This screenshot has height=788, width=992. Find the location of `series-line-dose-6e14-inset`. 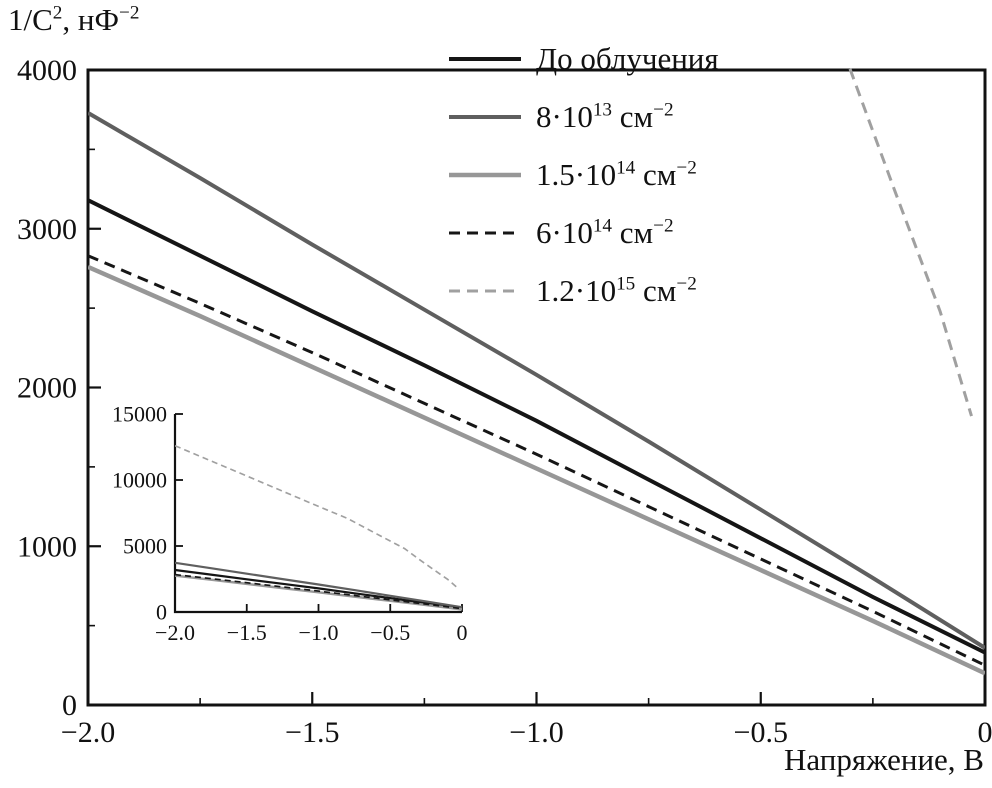

series-line-dose-6e14-inset is located at coordinates (318, 591).